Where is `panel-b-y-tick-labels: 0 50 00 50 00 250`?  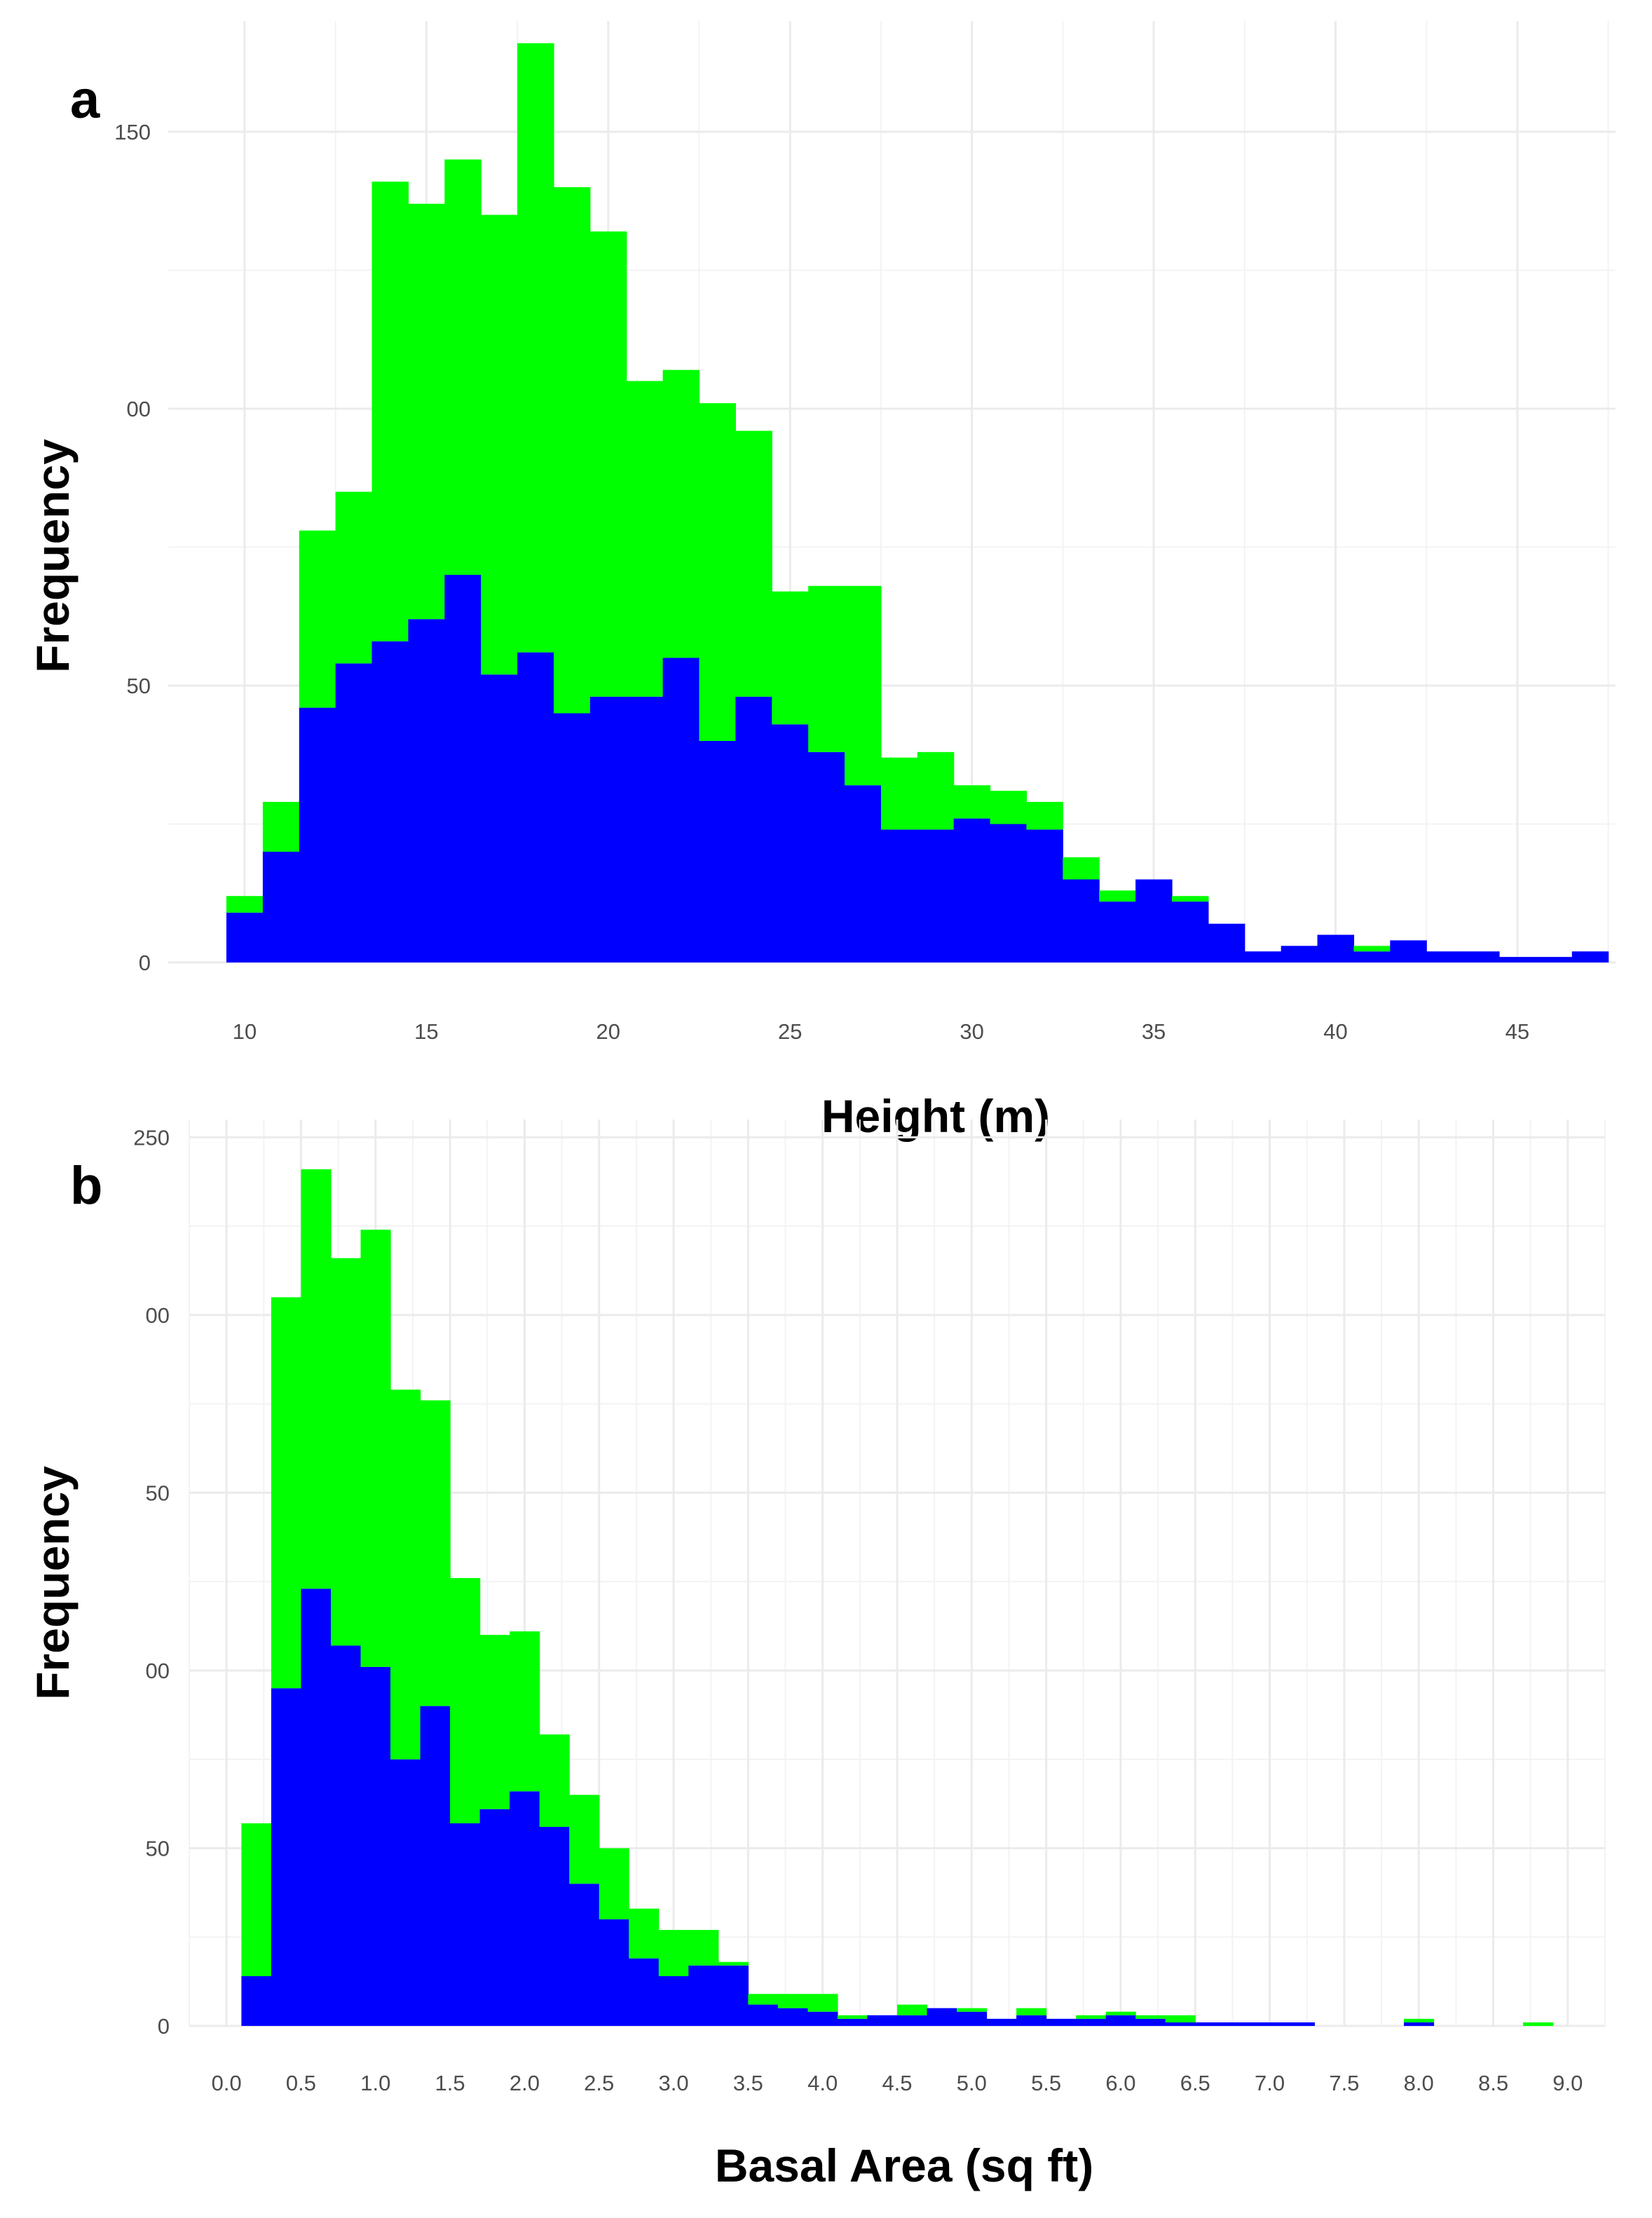
panel-b-y-tick-labels: 0 50 00 50 00 250 is located at coordinates (151, 1582).